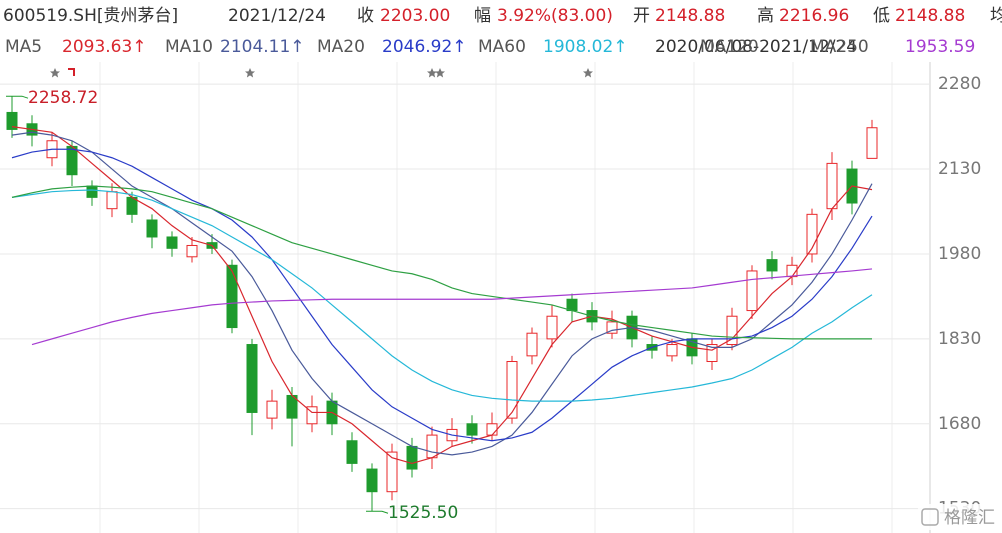  Describe the element at coordinates (814, 16) in the screenshot. I see `high-value: 2216.96` at that location.